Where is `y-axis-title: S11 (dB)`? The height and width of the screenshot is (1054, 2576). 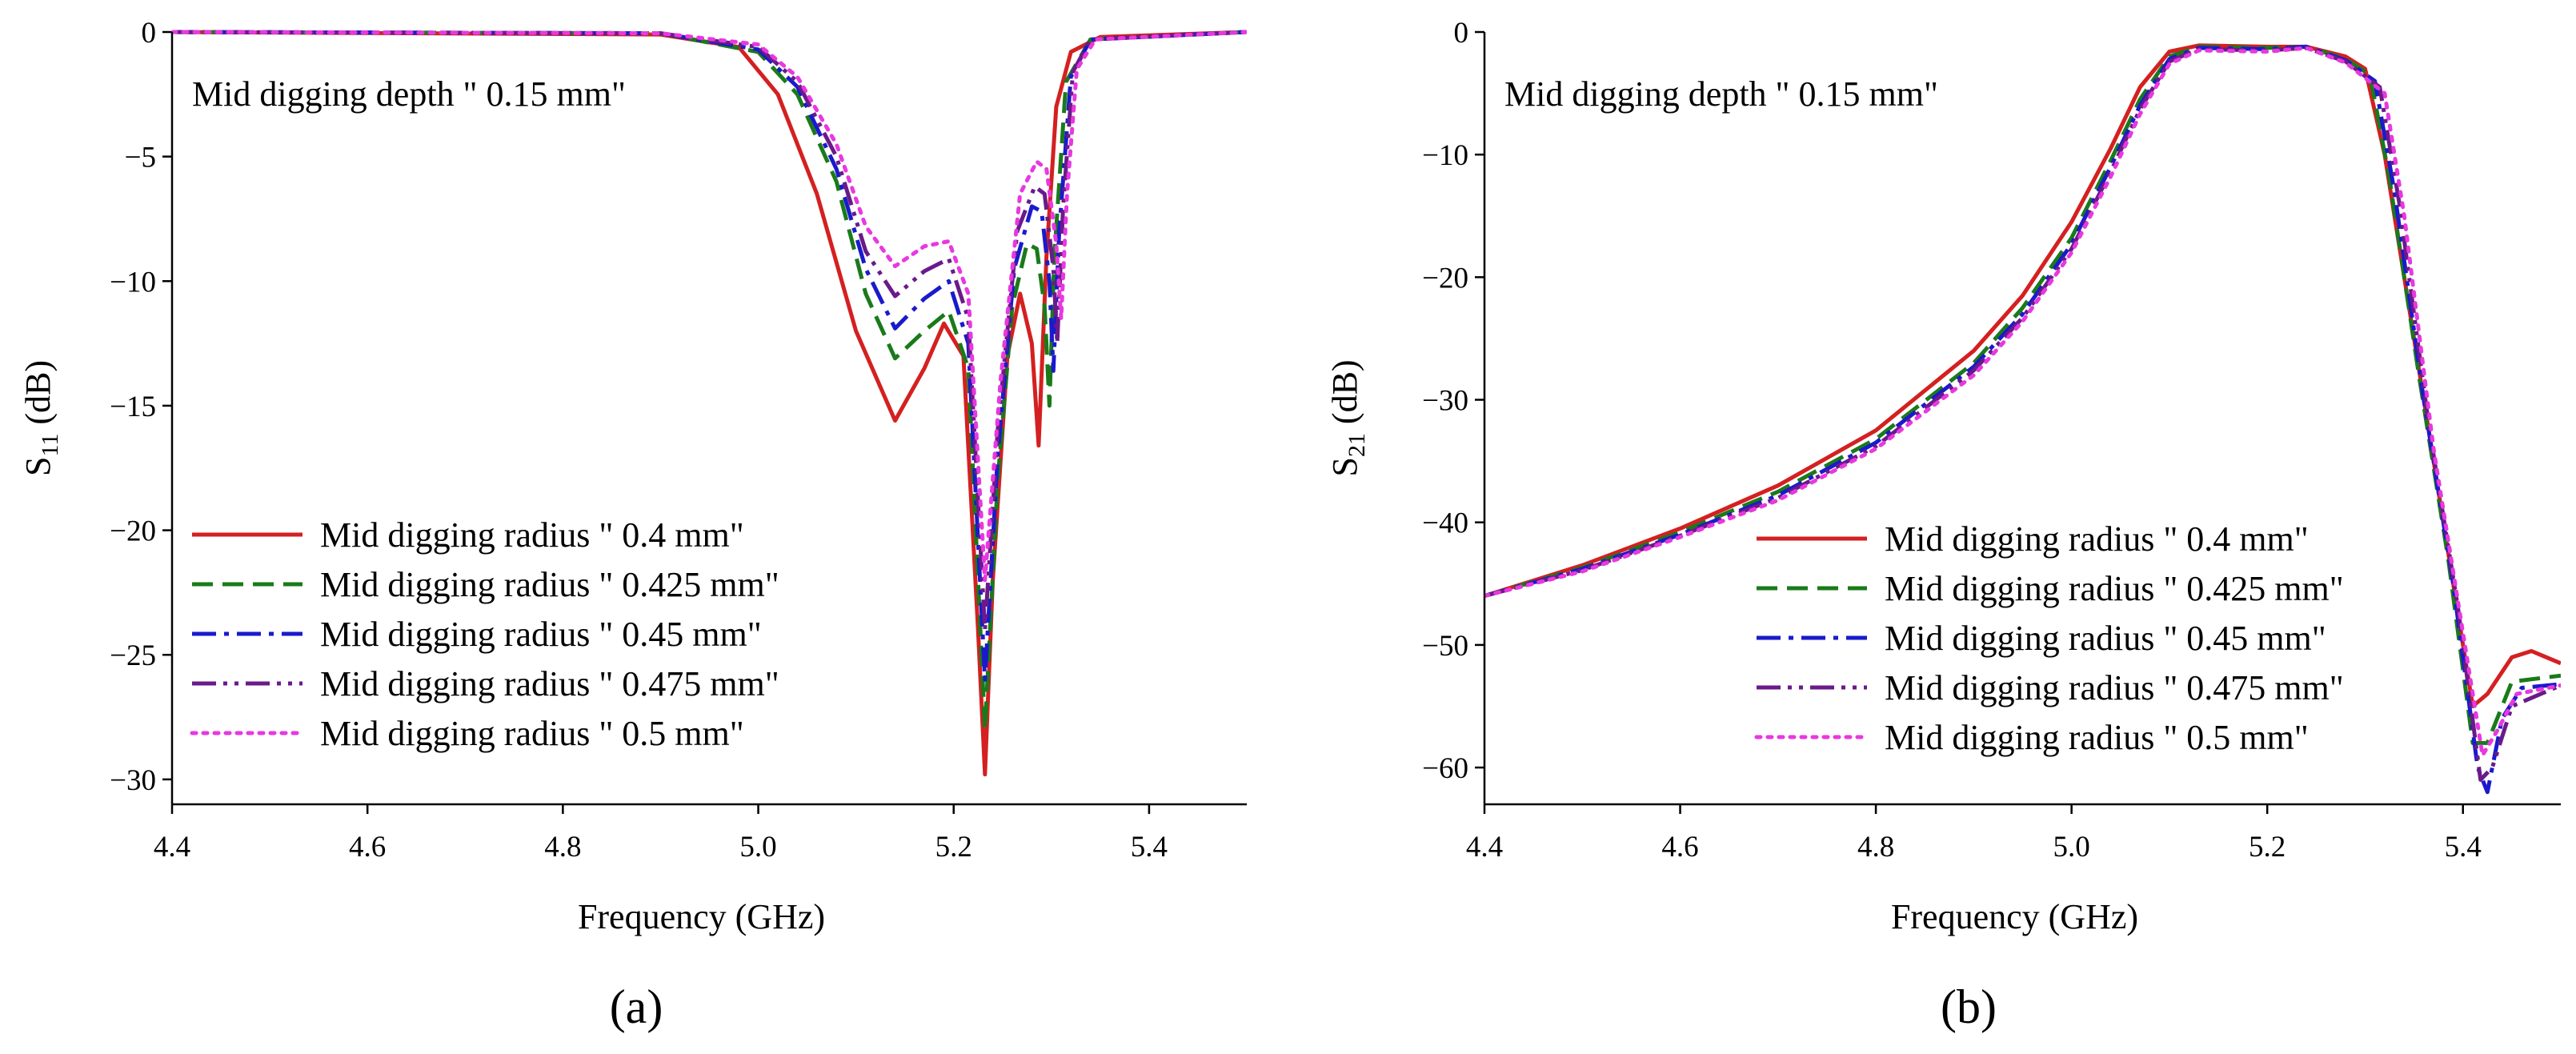
y-axis-title: S11 (dB) is located at coordinates (40, 418).